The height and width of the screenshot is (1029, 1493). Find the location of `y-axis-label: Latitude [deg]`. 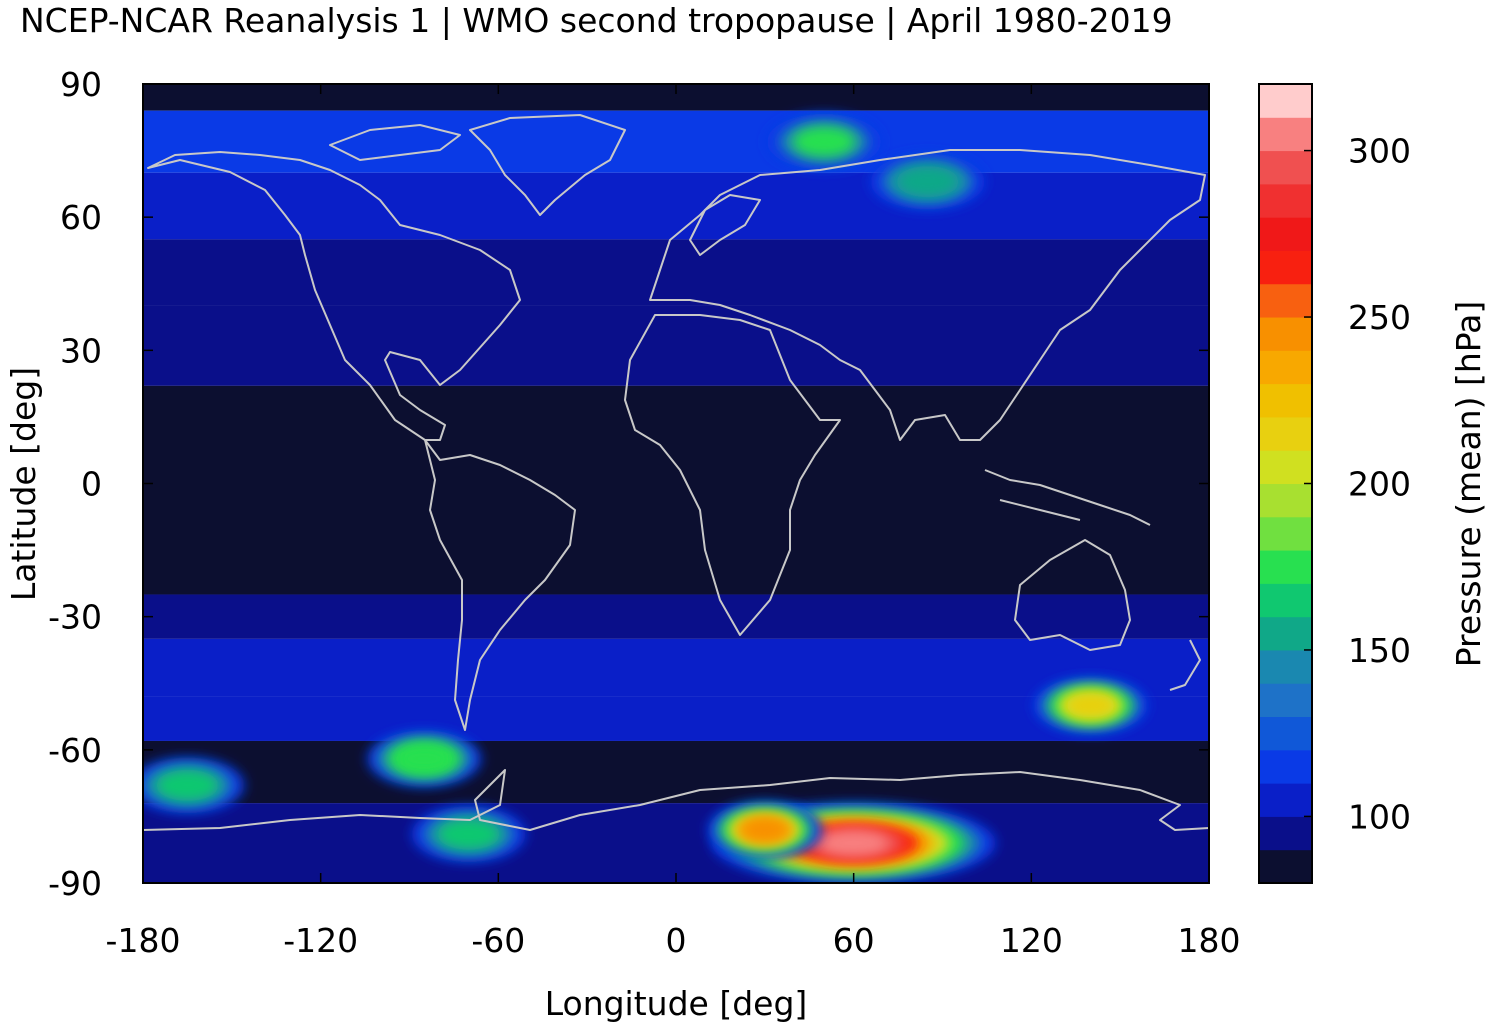

y-axis-label: Latitude [deg] is located at coordinates (23, 484).